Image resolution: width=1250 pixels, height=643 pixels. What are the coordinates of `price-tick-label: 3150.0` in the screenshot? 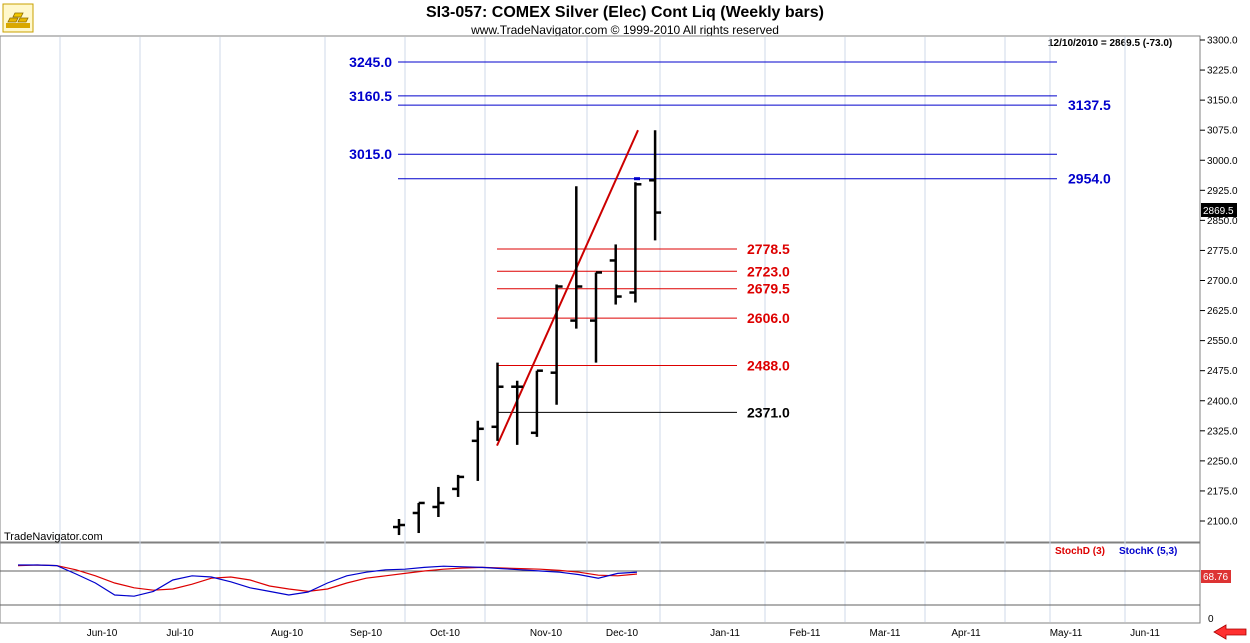 It's located at (1222, 101).